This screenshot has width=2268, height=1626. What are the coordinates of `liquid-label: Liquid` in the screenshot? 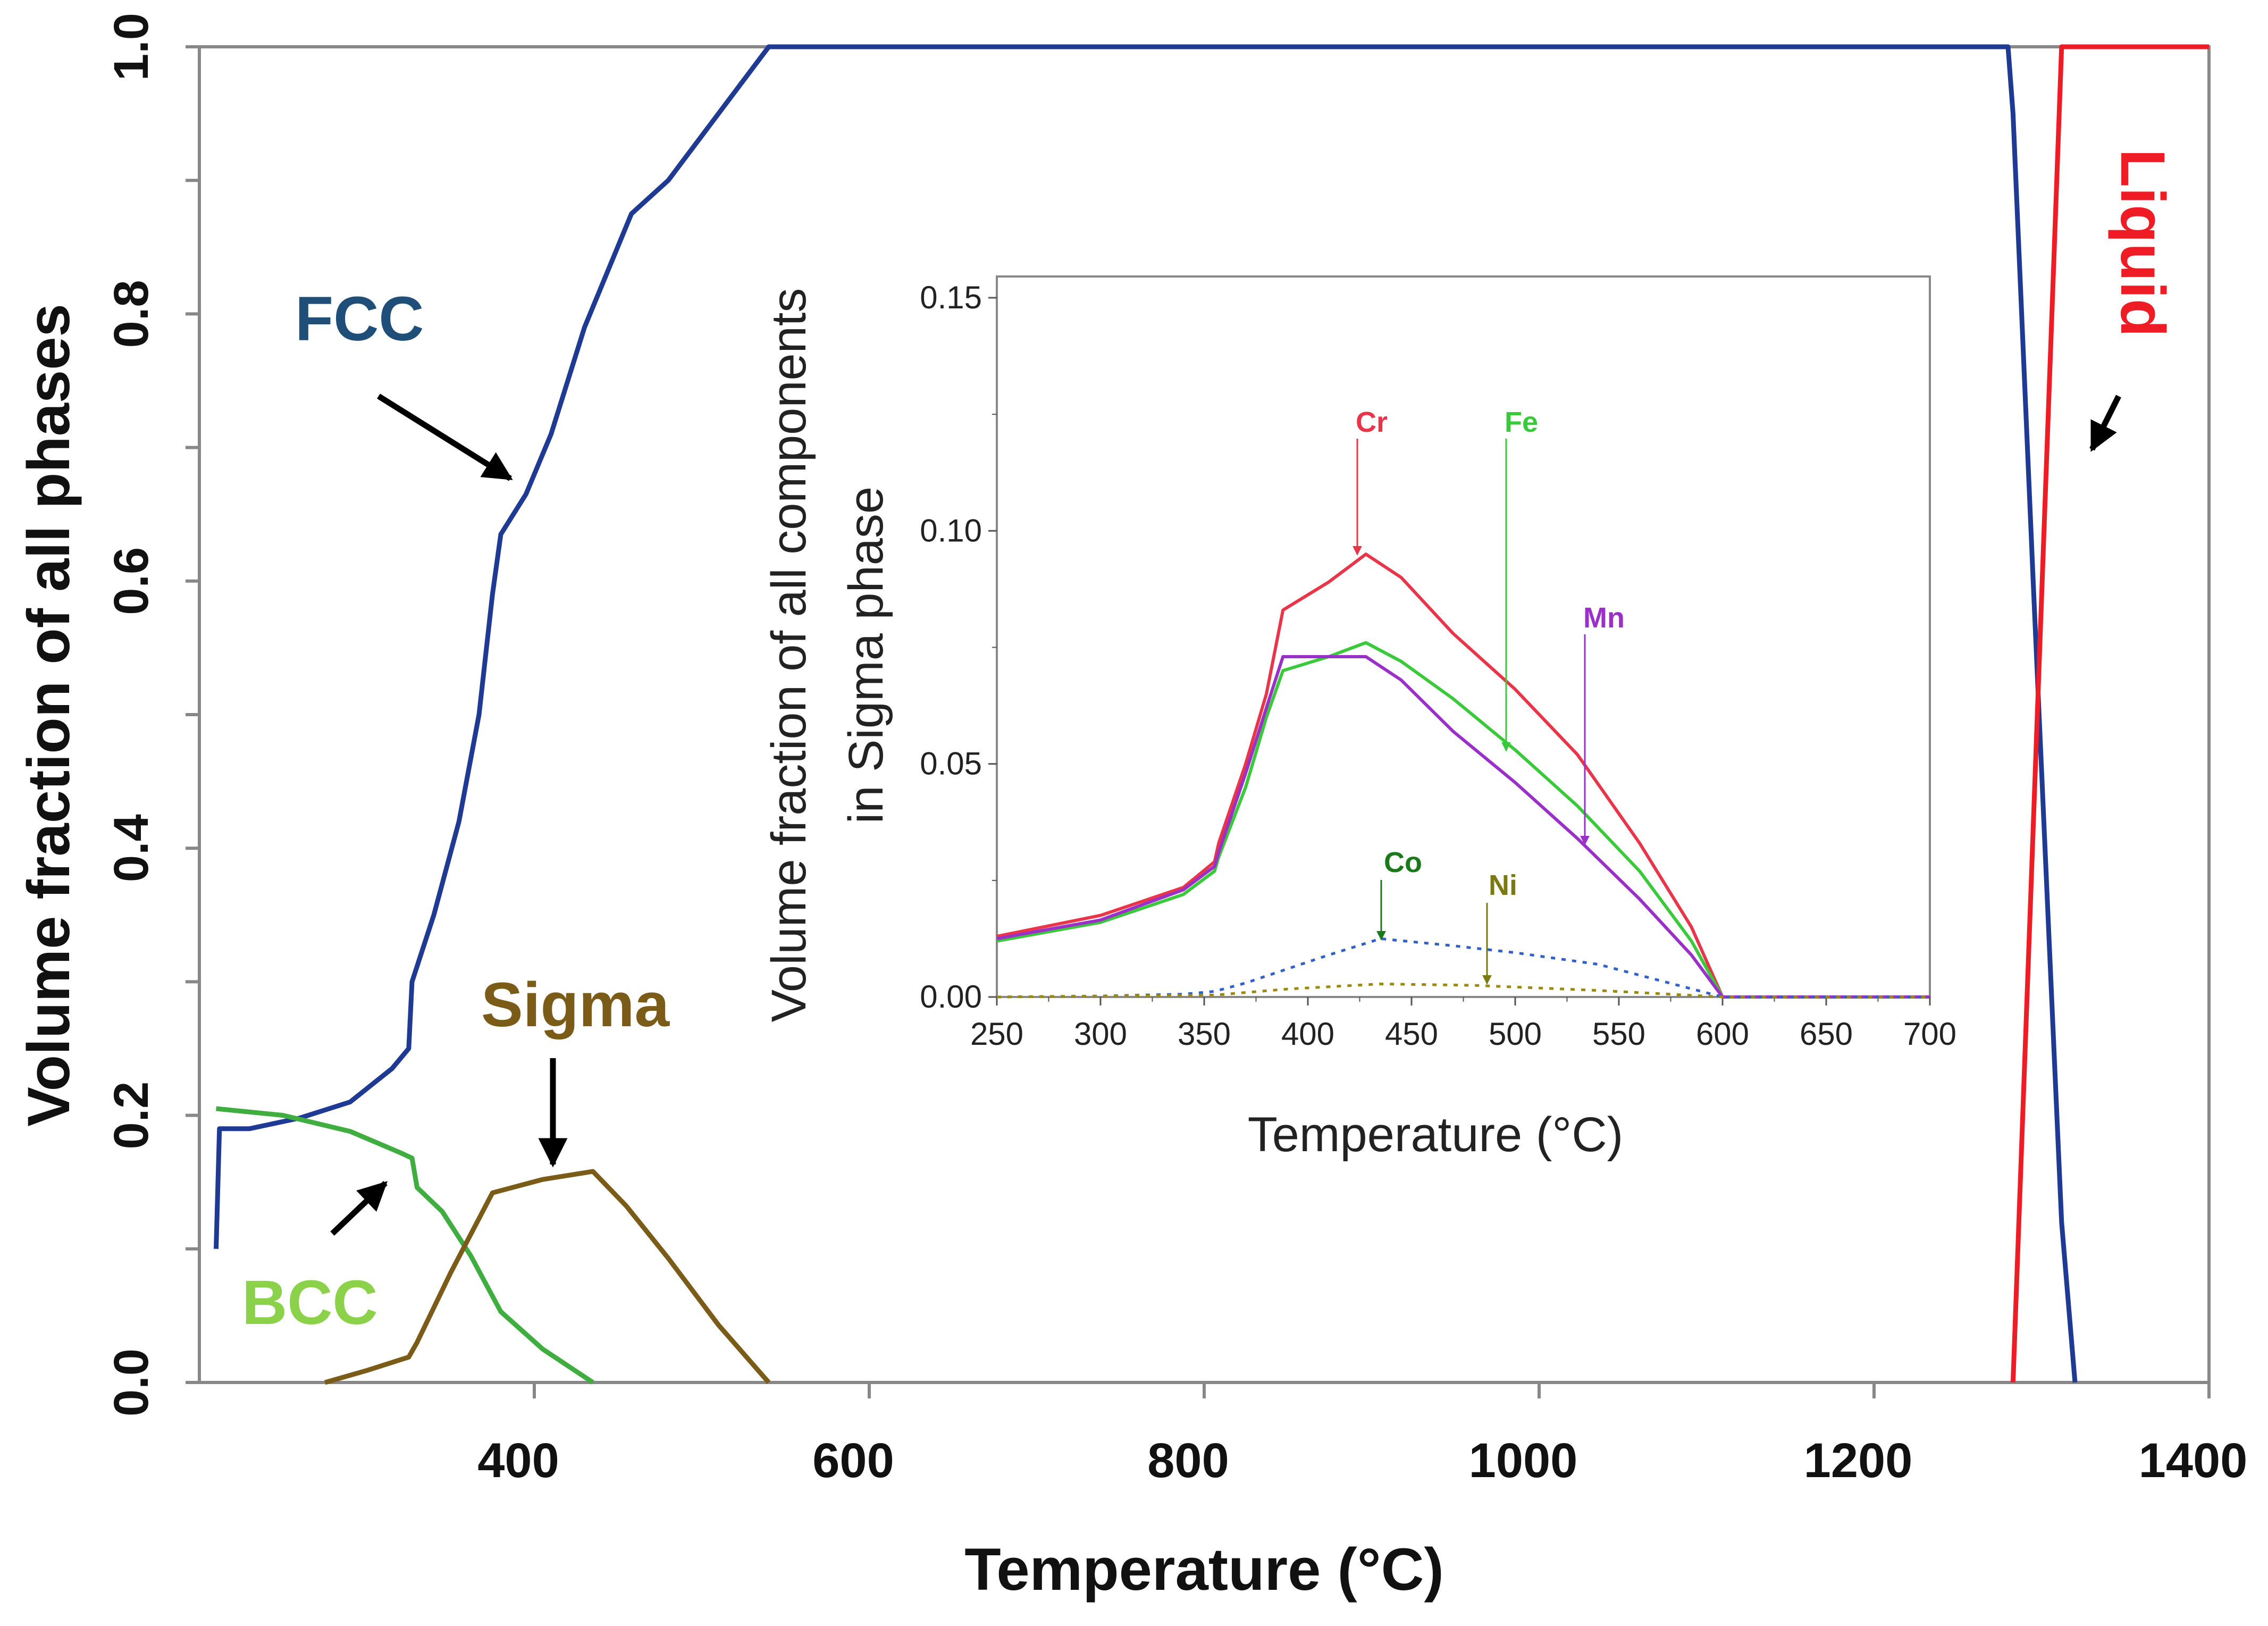 It's located at (2142, 243).